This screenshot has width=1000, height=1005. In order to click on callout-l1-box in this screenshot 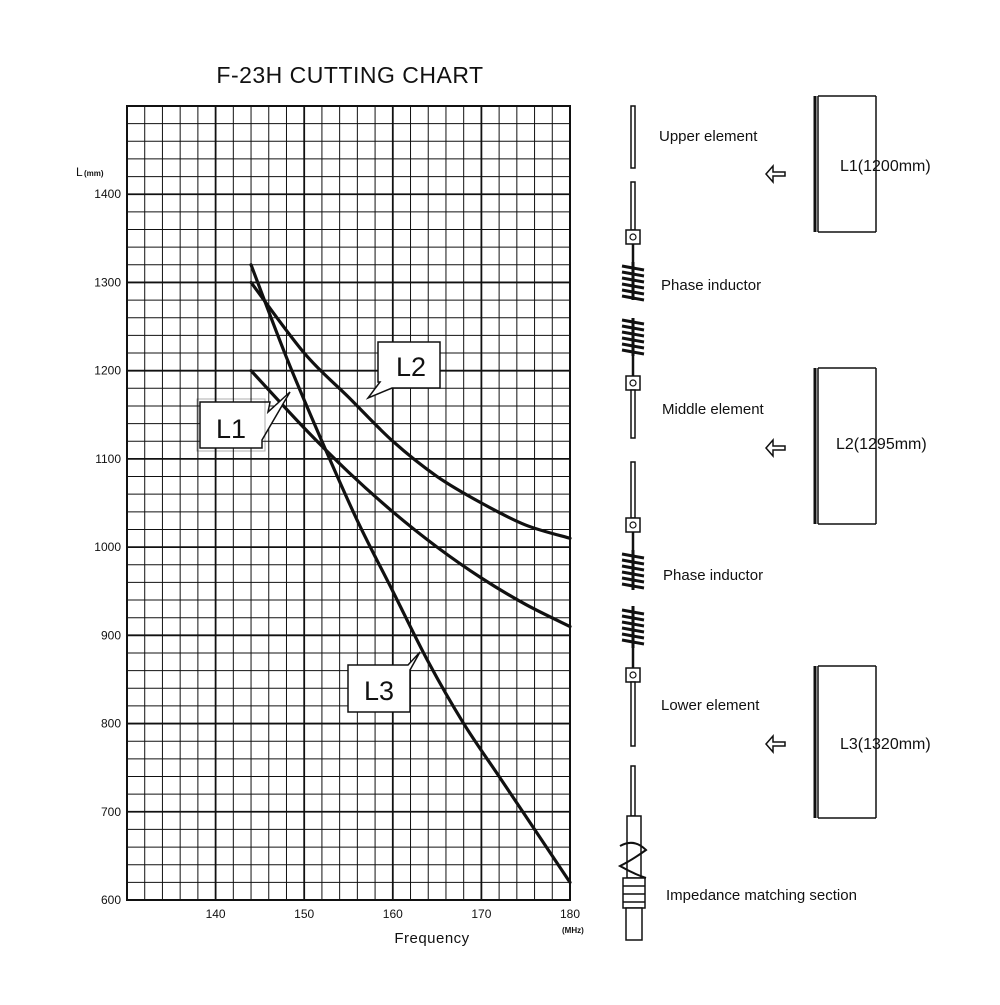, I will do `click(245, 420)`.